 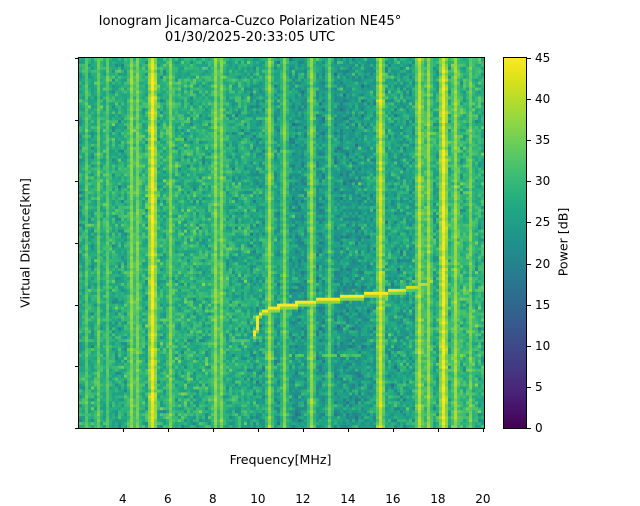 I want to click on x-tick-label: 8, so click(x=213, y=499).